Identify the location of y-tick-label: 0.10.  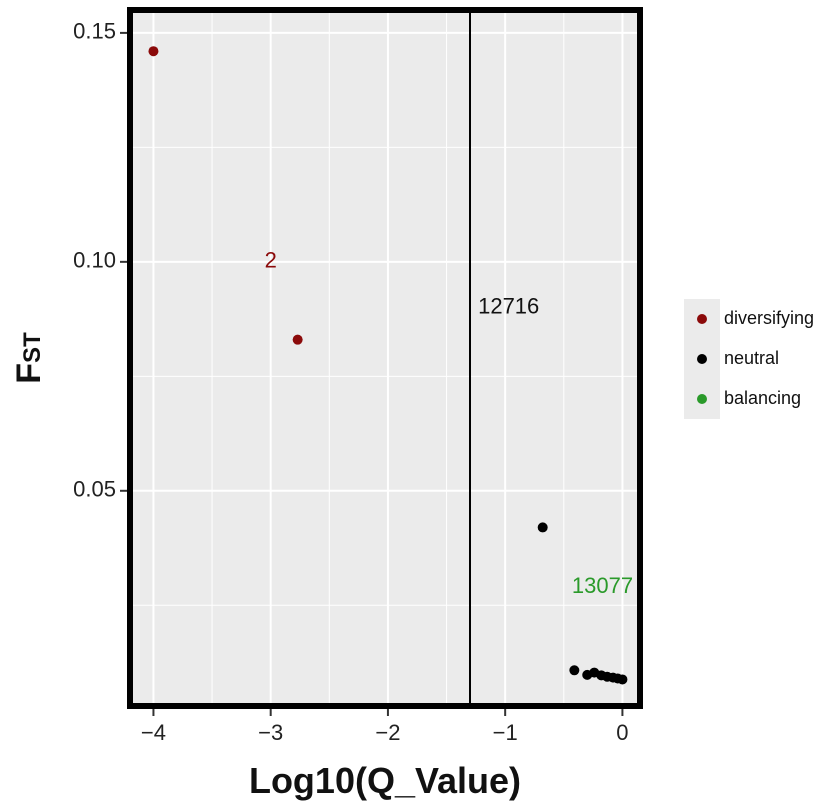
(94, 260).